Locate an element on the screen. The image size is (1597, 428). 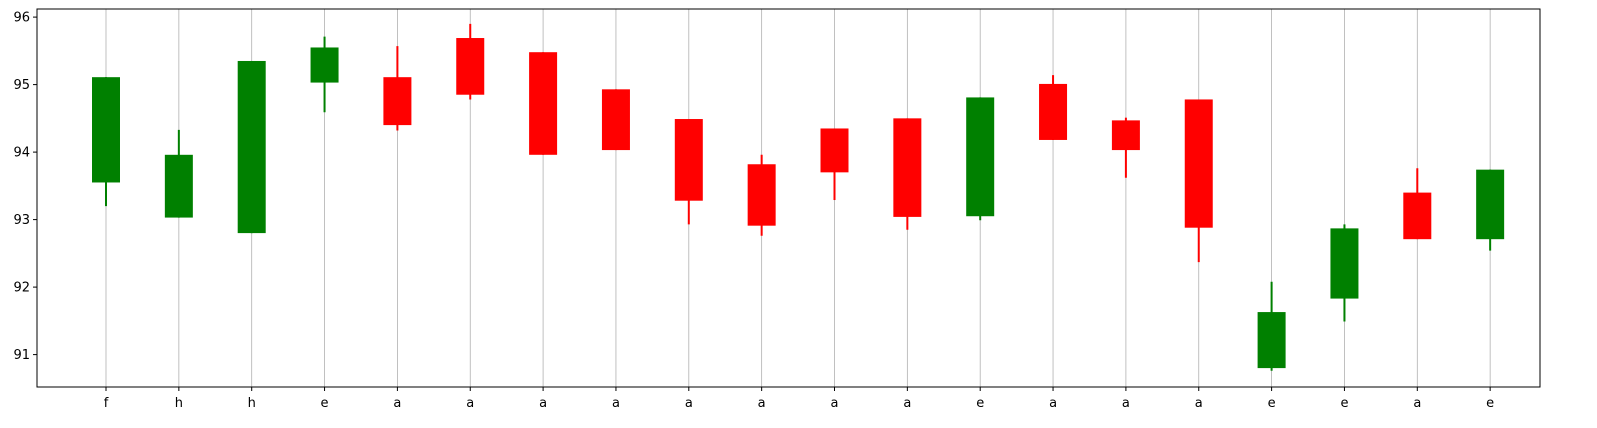
y-axis: 91 92 93 94 95 96 is located at coordinates (25, 187).